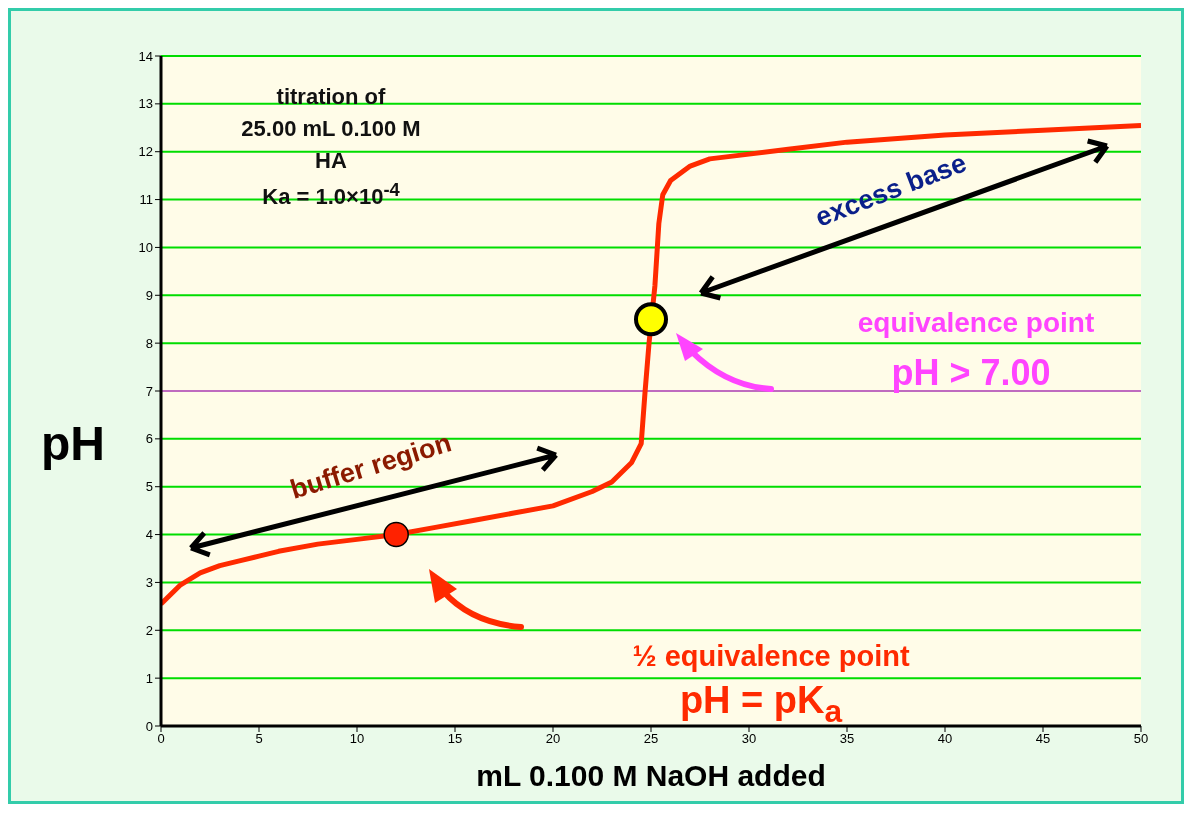 The width and height of the screenshot is (1190, 814). I want to click on y-tick-label: 2, so click(149, 630).